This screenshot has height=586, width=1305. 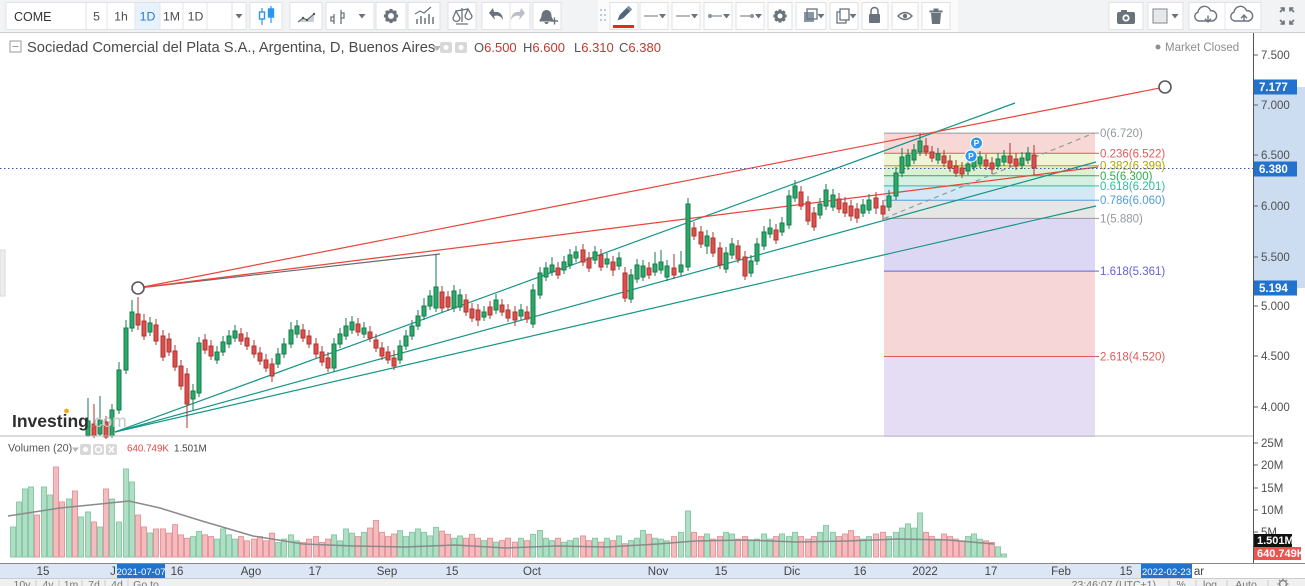 What do you see at coordinates (495, 47) in the screenshot?
I see `svg-text: O6.500` at bounding box center [495, 47].